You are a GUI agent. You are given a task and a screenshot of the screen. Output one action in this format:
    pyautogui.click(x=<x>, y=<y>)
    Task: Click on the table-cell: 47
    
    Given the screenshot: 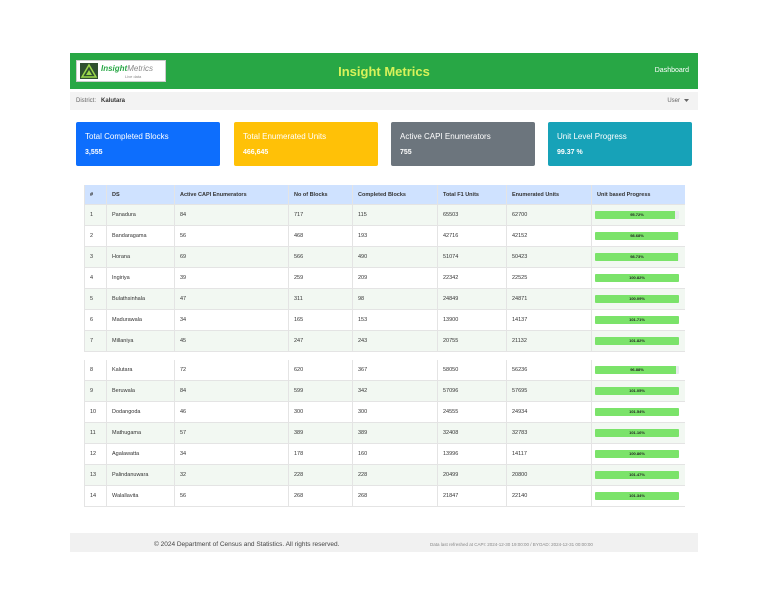 What is the action you would take?
    pyautogui.click(x=231, y=299)
    